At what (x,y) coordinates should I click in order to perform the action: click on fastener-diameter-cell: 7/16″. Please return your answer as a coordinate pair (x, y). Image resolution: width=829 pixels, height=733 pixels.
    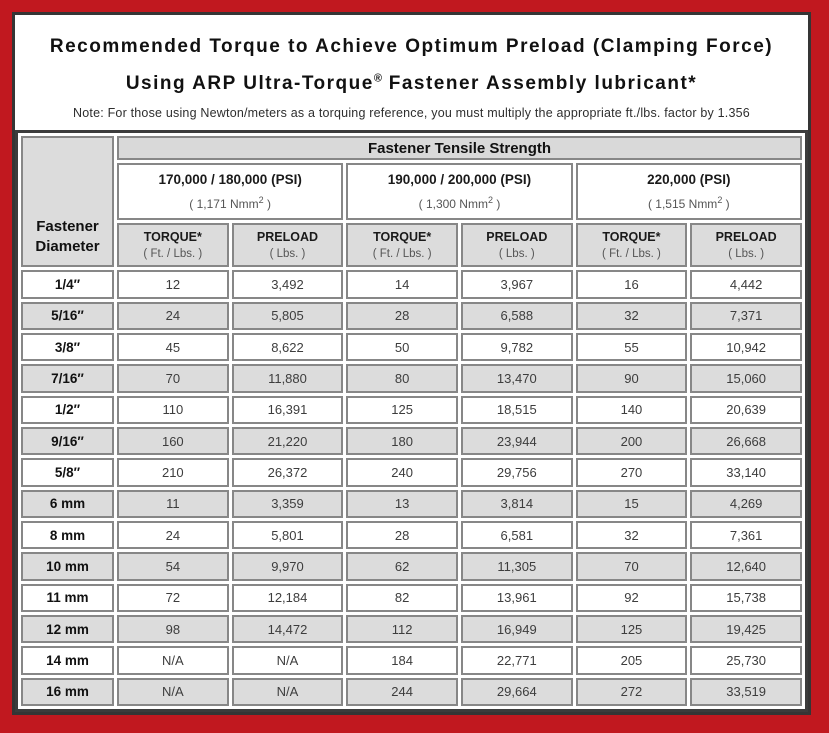
    Looking at the image, I should click on (67, 378).